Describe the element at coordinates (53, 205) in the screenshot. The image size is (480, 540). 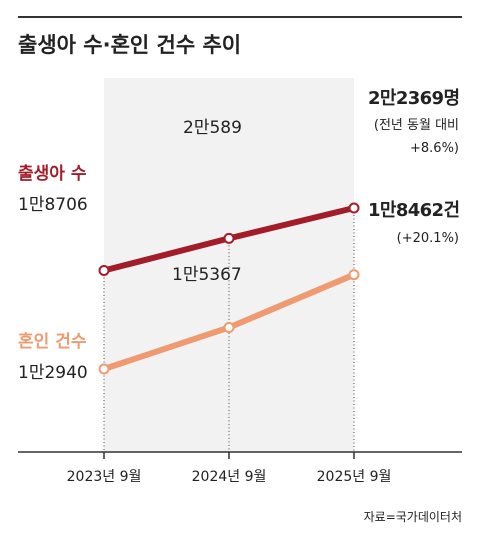
I see `data-label-0-0: 1만8706` at that location.